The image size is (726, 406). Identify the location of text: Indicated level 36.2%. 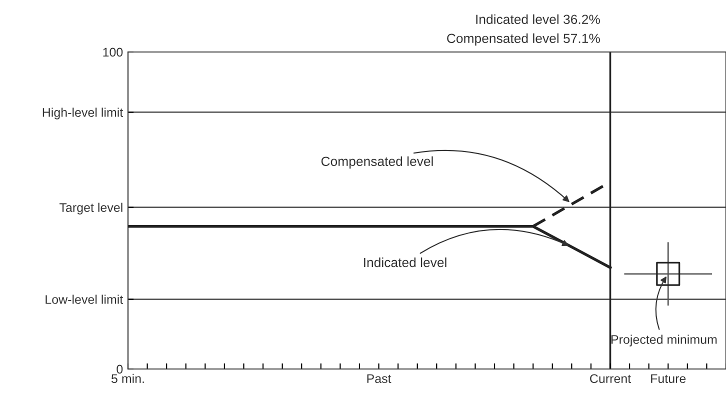
(538, 19).